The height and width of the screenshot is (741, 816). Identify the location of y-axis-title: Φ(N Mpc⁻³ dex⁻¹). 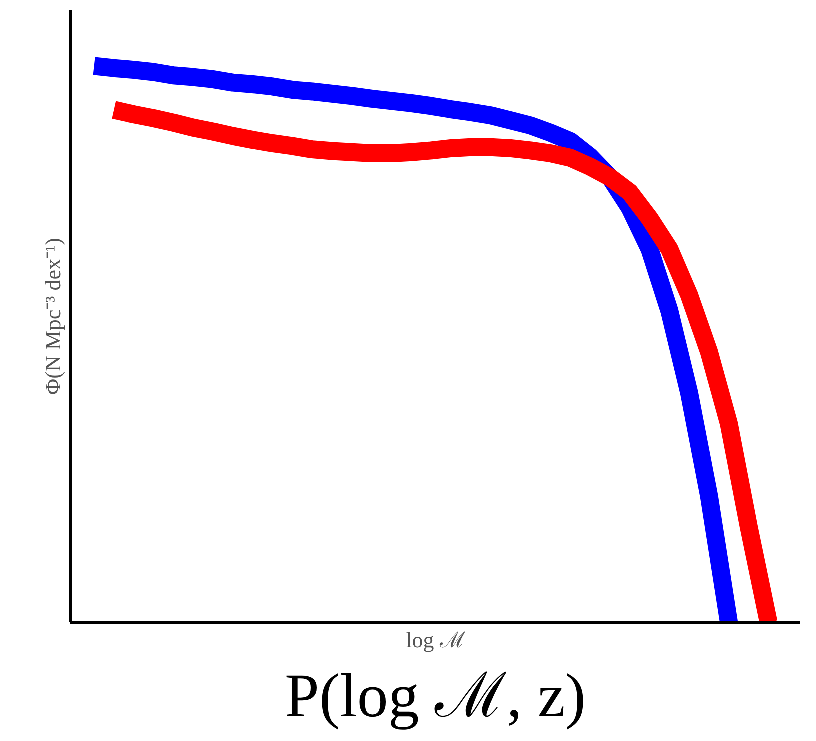
(53, 316).